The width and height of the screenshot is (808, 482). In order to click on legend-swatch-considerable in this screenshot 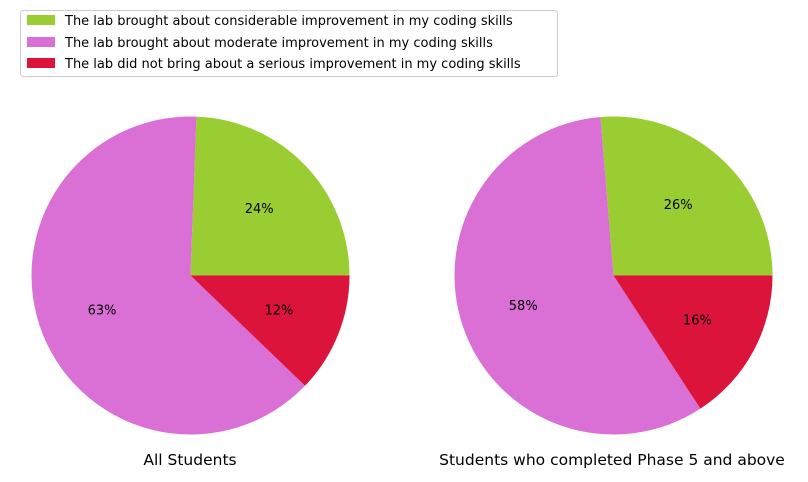, I will do `click(41, 20)`.